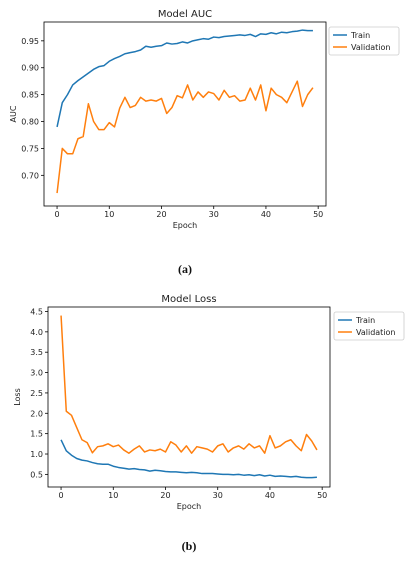  What do you see at coordinates (36, 413) in the screenshot?
I see `y-tick-label: 2.0` at bounding box center [36, 413].